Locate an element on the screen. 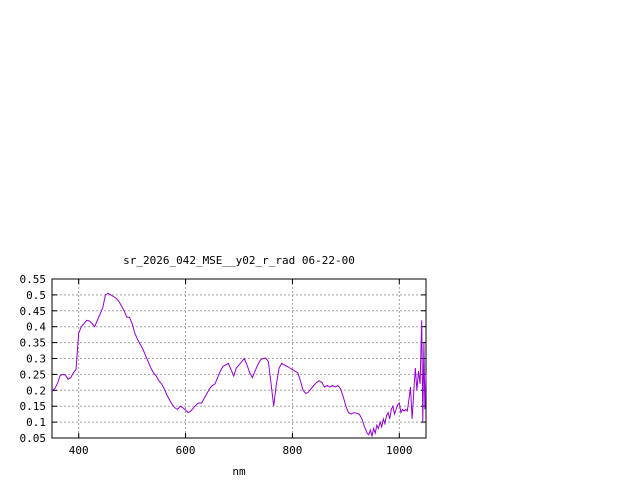 The height and width of the screenshot is (480, 640). y-tick-label: 0.1 is located at coordinates (36, 422).